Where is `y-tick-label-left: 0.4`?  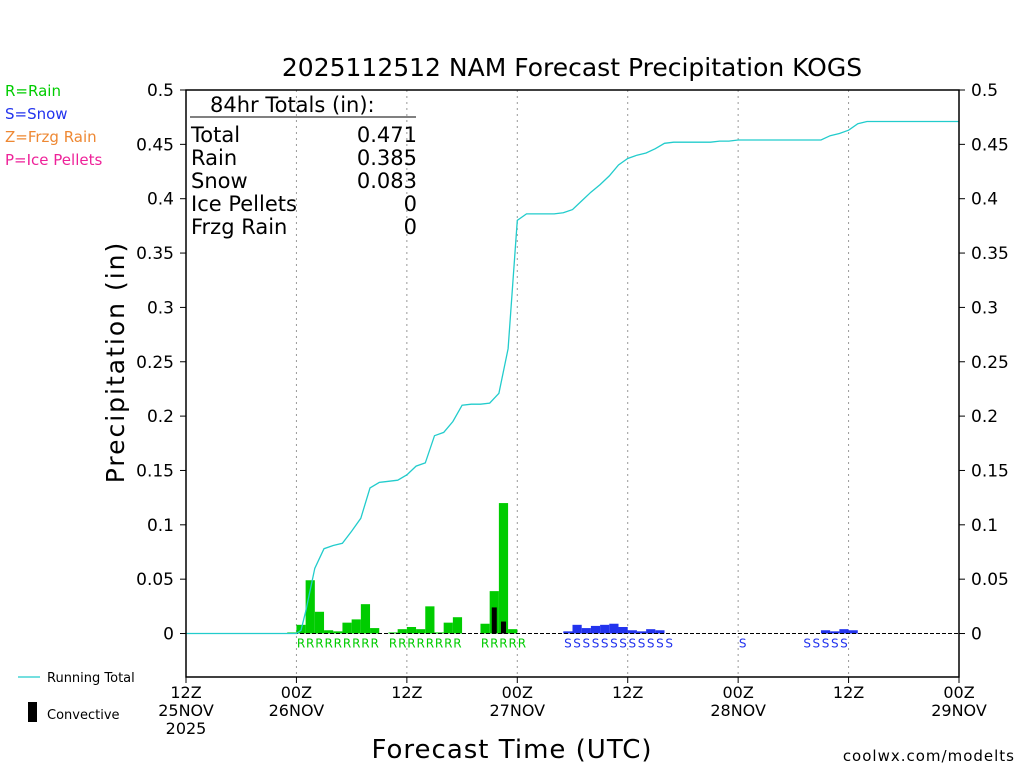 y-tick-label-left: 0.4 is located at coordinates (160, 200).